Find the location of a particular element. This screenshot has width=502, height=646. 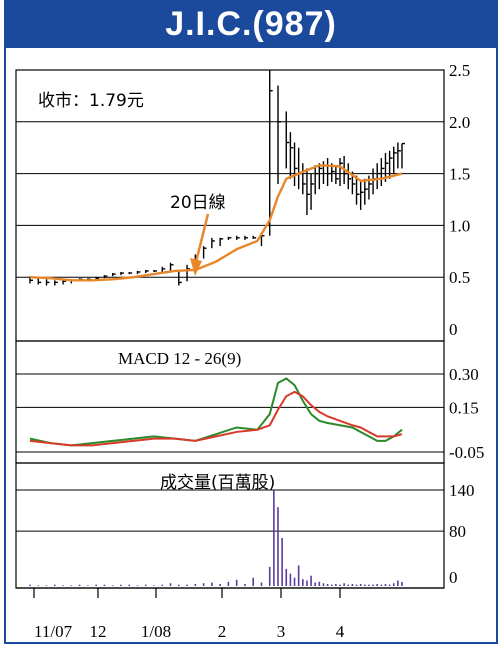

x-tick-label: 4 is located at coordinates (340, 631).